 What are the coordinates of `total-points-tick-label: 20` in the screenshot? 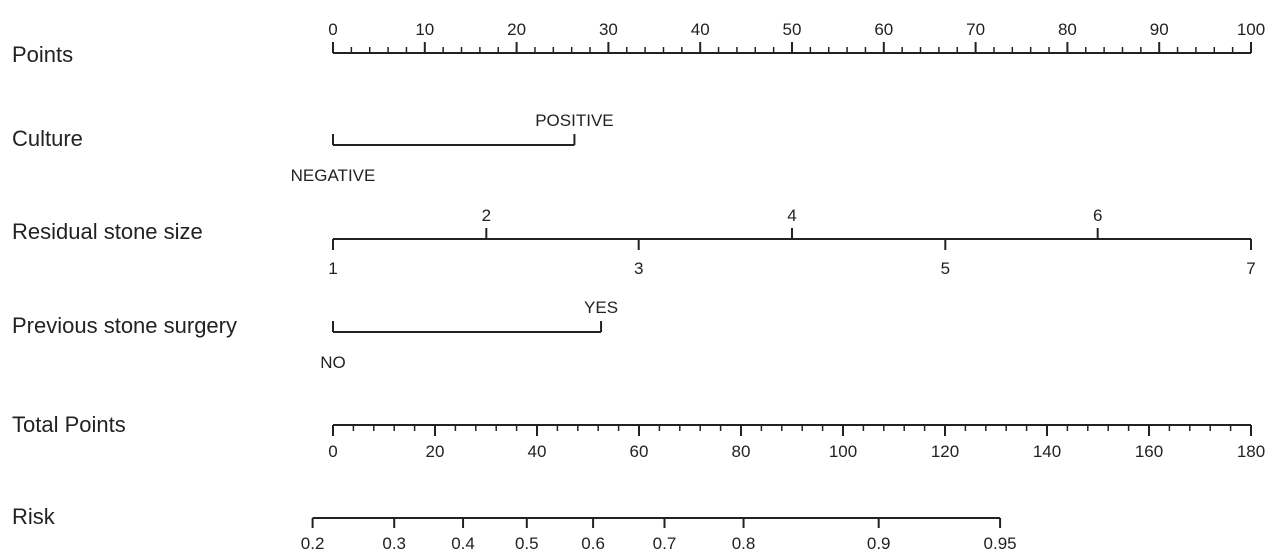 It's located at (435, 451).